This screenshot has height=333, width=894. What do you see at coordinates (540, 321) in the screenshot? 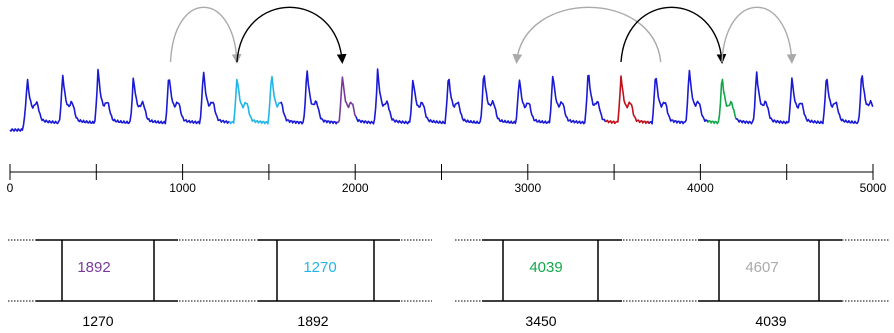
I see `box-value-label: 3450` at bounding box center [540, 321].